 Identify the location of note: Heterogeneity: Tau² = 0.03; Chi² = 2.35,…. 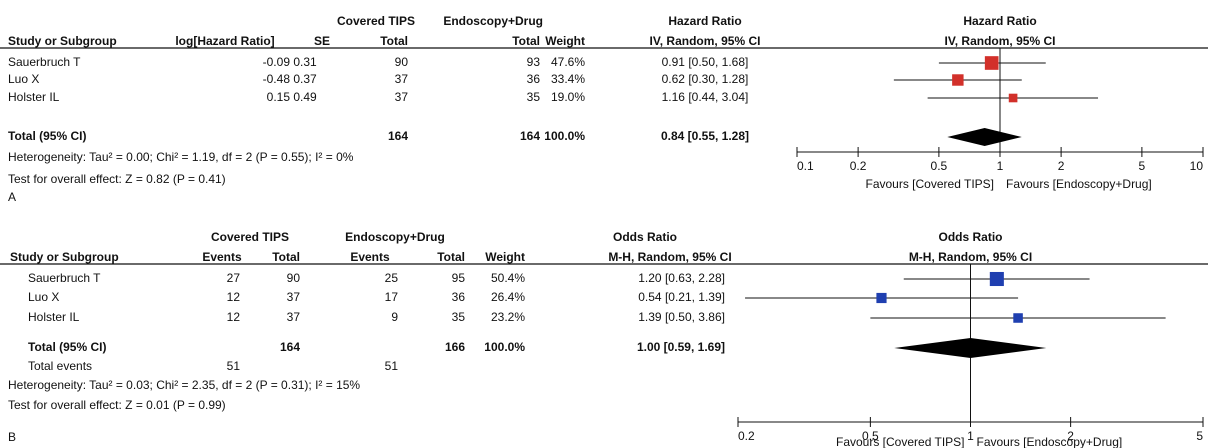
(184, 385).